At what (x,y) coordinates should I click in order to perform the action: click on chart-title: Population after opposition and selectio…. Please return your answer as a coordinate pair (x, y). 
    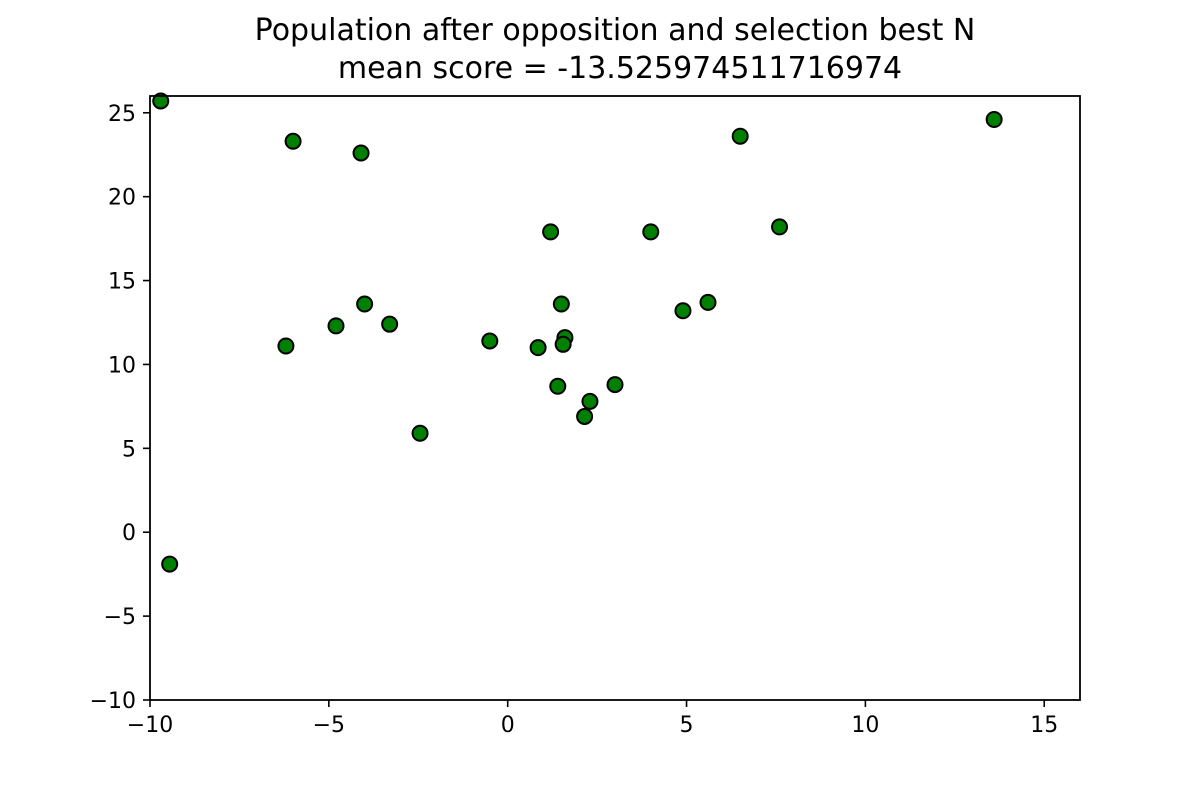
    Looking at the image, I should click on (615, 30).